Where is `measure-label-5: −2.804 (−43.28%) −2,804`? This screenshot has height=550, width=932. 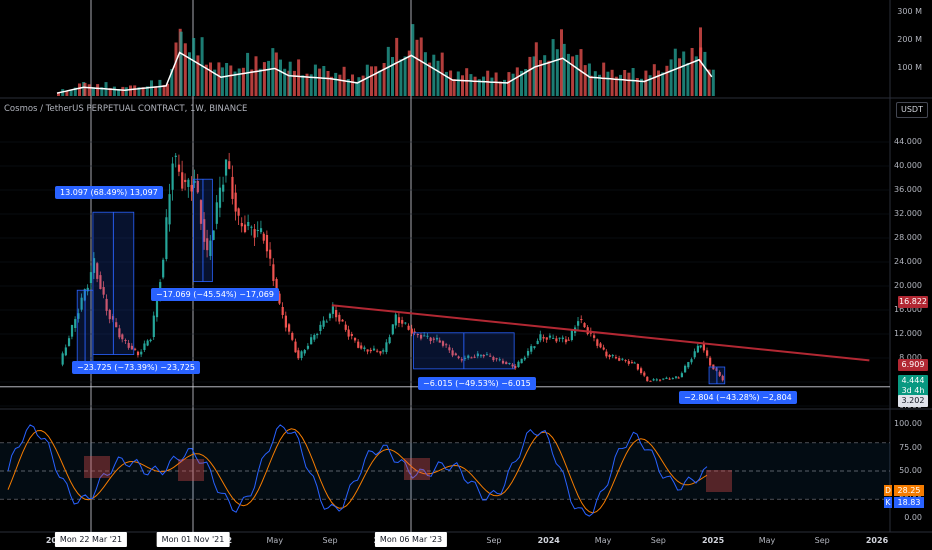
measure-label-5: −2.804 (−43.28%) −2,804 is located at coordinates (738, 397).